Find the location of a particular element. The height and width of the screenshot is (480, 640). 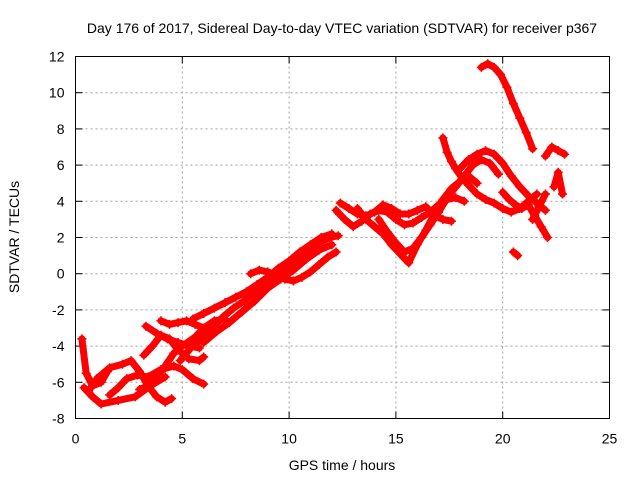

x-tick-label: 5 is located at coordinates (182, 439).